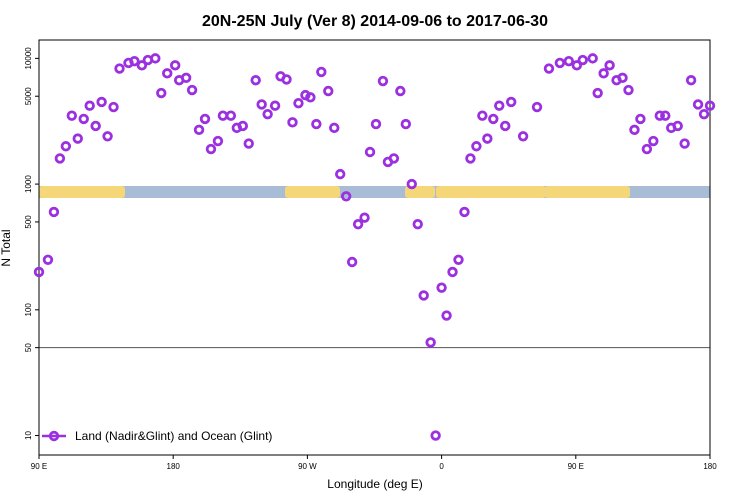  What do you see at coordinates (307, 466) in the screenshot?
I see `x-tick-label: 90 W` at bounding box center [307, 466].